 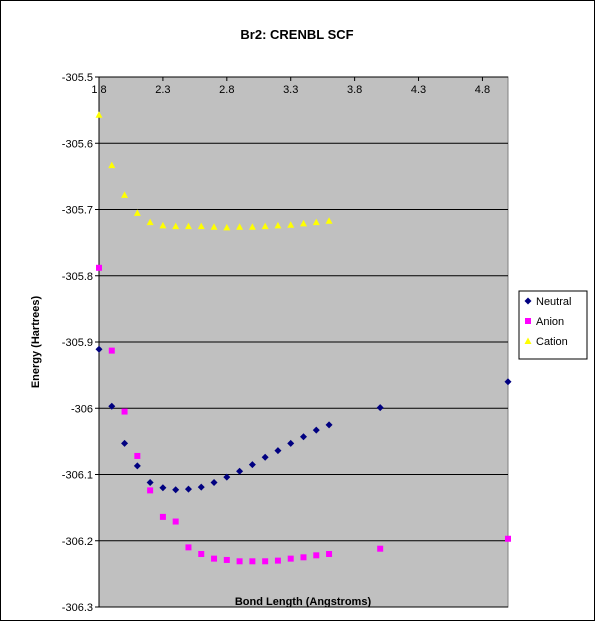 I want to click on legend-marker-neutral, so click(x=528, y=301).